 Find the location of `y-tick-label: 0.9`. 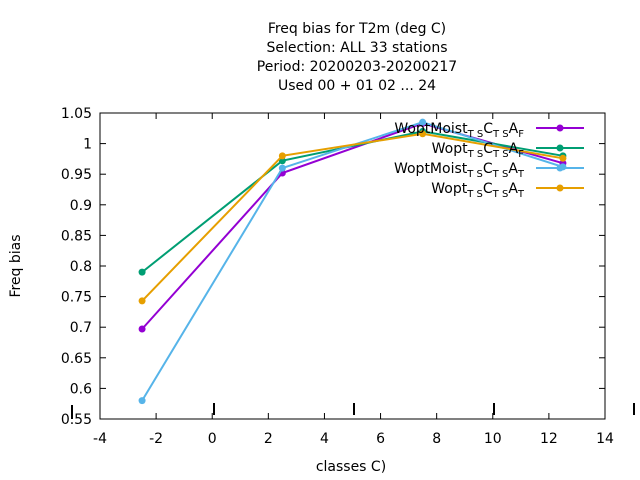

y-tick-label: 0.9 is located at coordinates (81, 206).